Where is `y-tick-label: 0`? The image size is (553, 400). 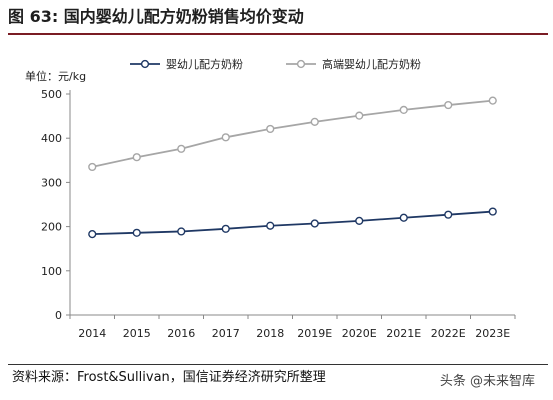
y-tick-label: 0 is located at coordinates (58, 315).